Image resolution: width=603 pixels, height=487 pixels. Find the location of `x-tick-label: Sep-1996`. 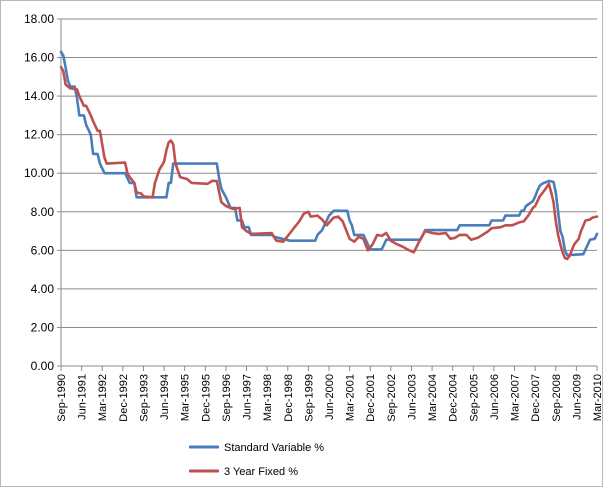

x-tick-label: Sep-1996 is located at coordinates (227, 398).